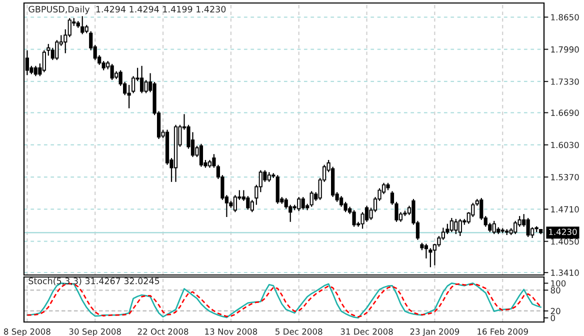 The image size is (584, 336). What do you see at coordinates (565, 81) in the screenshot?
I see `y-tick-label: 1.7330` at bounding box center [565, 81].